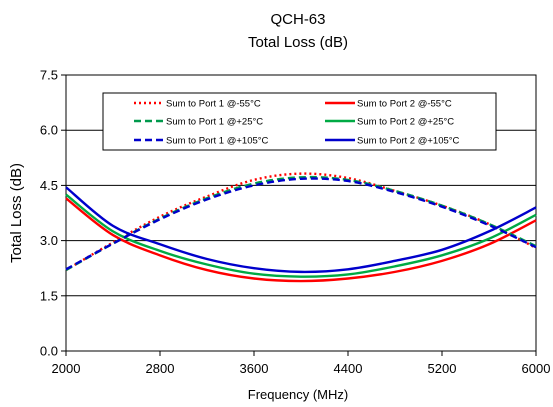 The height and width of the screenshot is (407, 553). Describe the element at coordinates (66, 368) in the screenshot. I see `x-tick-label: 2000` at that location.